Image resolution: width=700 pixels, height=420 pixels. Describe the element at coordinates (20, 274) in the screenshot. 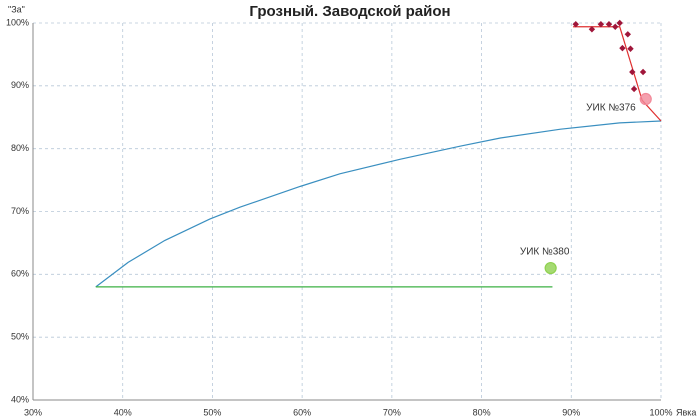

I see `y-tick-label: 60%` at that location.